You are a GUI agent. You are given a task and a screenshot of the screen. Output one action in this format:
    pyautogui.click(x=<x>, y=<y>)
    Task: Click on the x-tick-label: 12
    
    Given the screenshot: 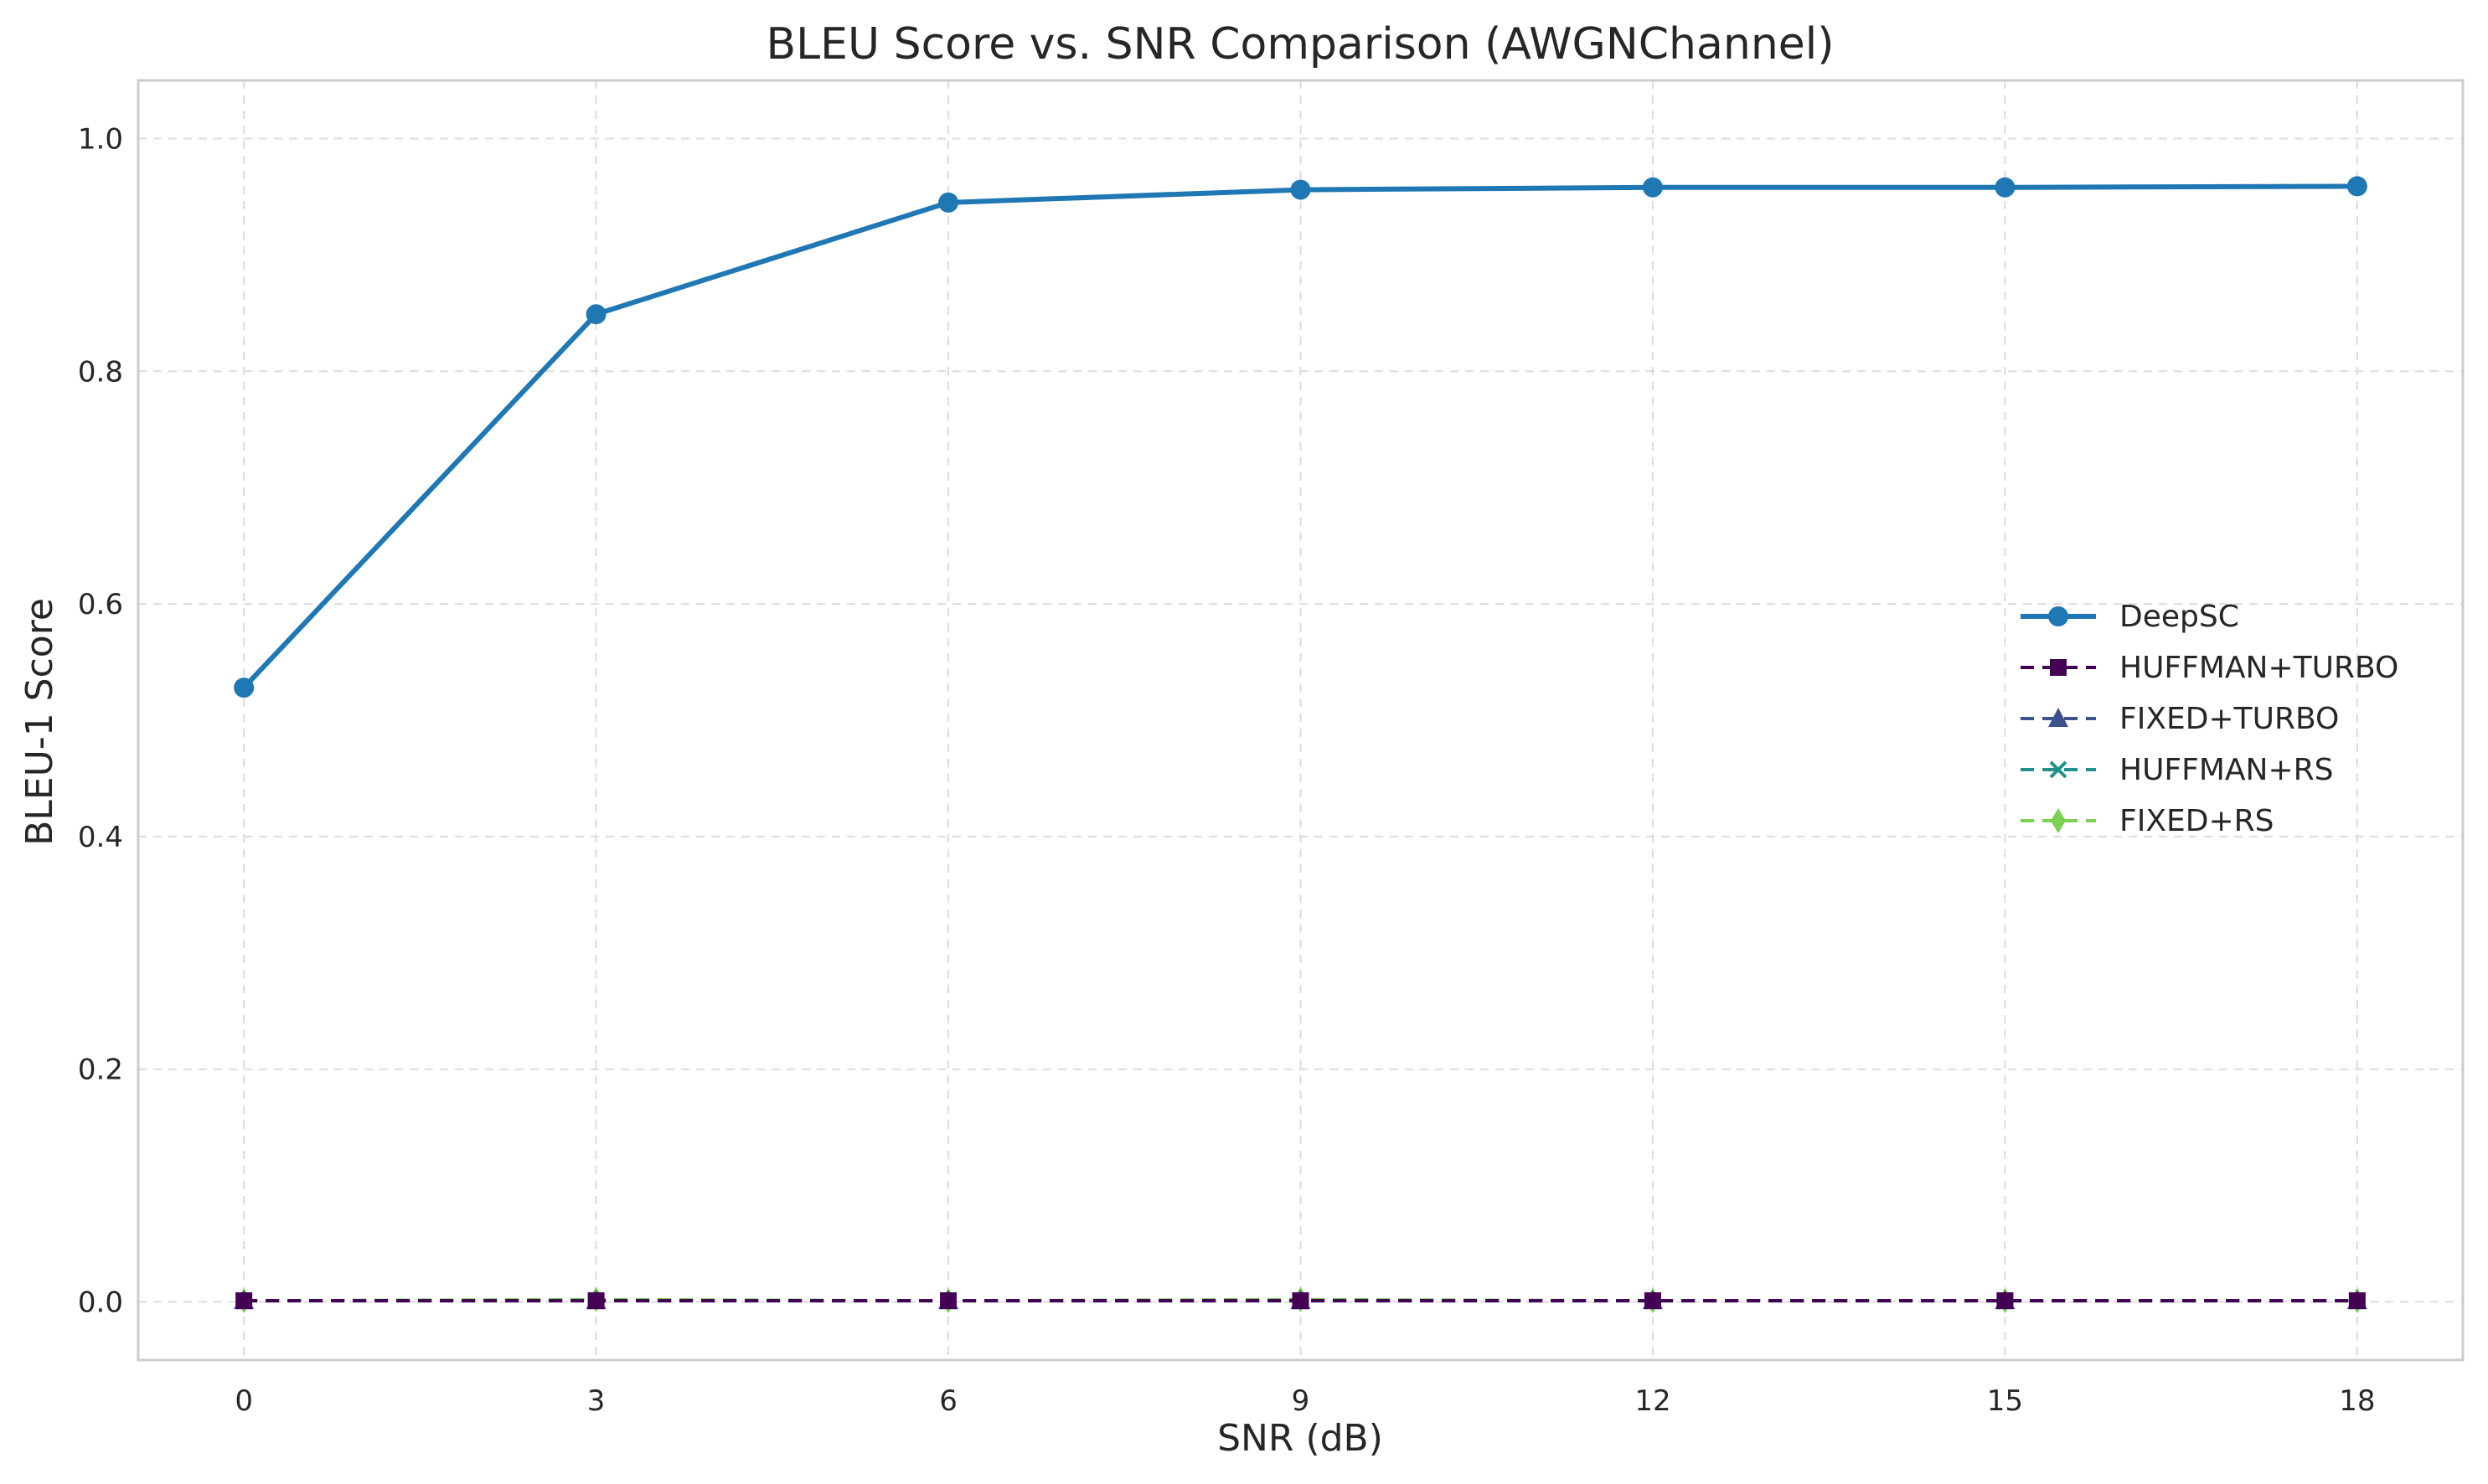 What is the action you would take?
    pyautogui.click(x=1652, y=1401)
    